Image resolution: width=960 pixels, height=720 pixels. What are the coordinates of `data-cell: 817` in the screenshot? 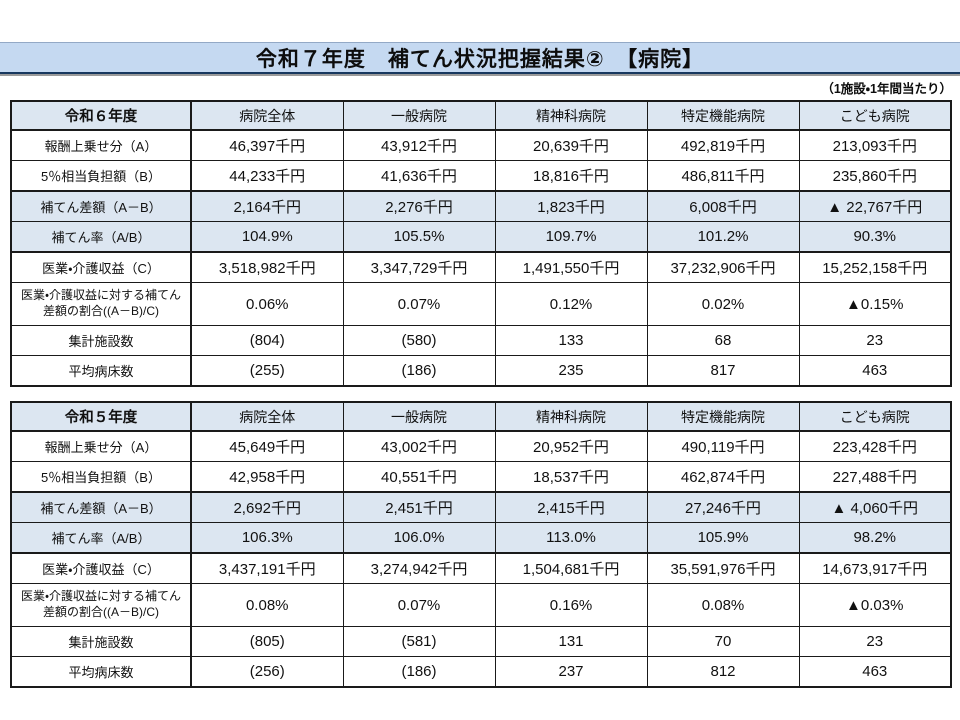 It's located at (723, 371).